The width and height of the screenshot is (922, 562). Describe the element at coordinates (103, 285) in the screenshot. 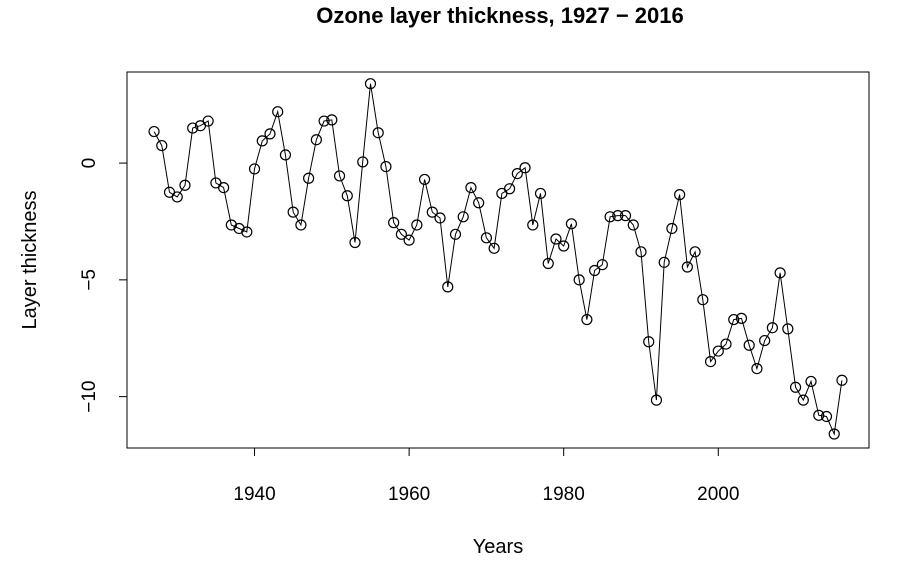

I see `y-axis: 0 −5 −10` at that location.